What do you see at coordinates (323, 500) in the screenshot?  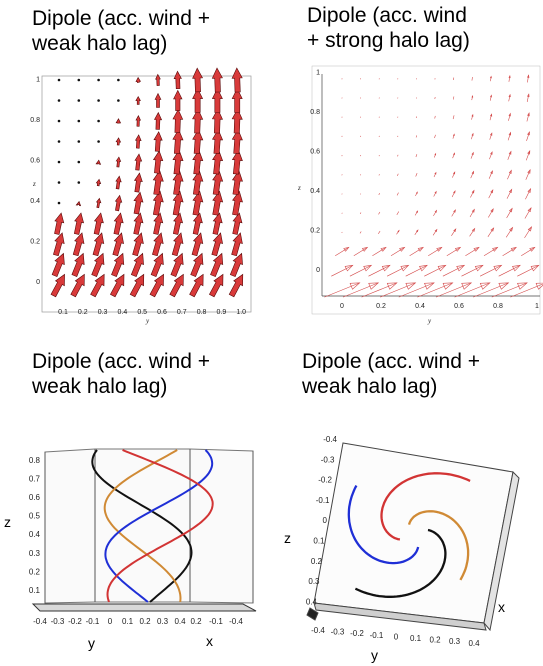 I see `panel-4-ztick: -0.1` at bounding box center [323, 500].